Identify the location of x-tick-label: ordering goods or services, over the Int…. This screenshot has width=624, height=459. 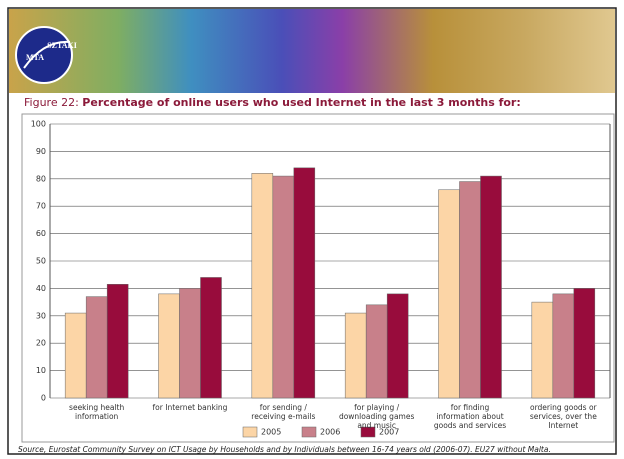
(563, 416).